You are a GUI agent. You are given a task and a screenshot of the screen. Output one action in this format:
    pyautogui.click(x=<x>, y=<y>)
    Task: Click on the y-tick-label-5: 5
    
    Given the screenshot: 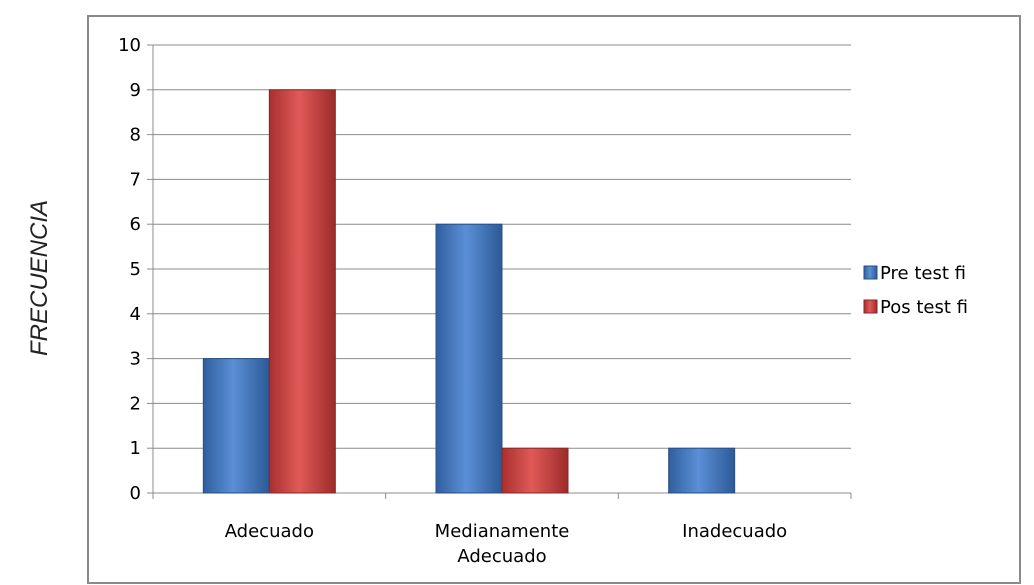 What is the action you would take?
    pyautogui.click(x=135, y=269)
    